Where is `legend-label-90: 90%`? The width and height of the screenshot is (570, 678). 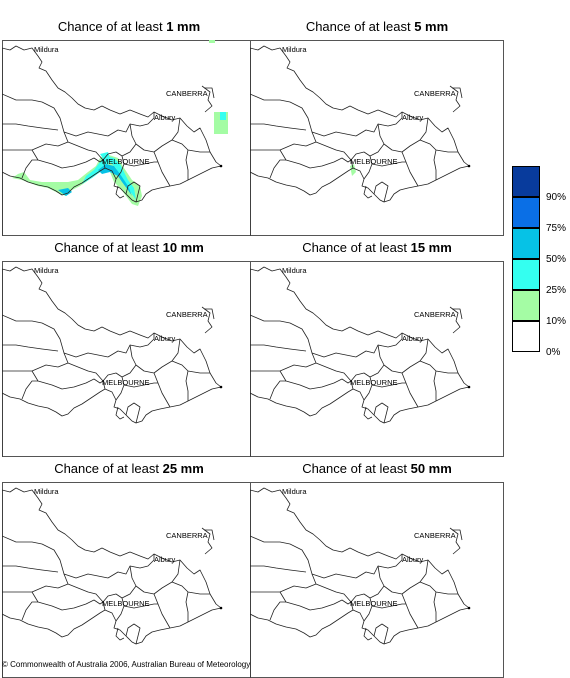 legend-label-90: 90% is located at coordinates (556, 197).